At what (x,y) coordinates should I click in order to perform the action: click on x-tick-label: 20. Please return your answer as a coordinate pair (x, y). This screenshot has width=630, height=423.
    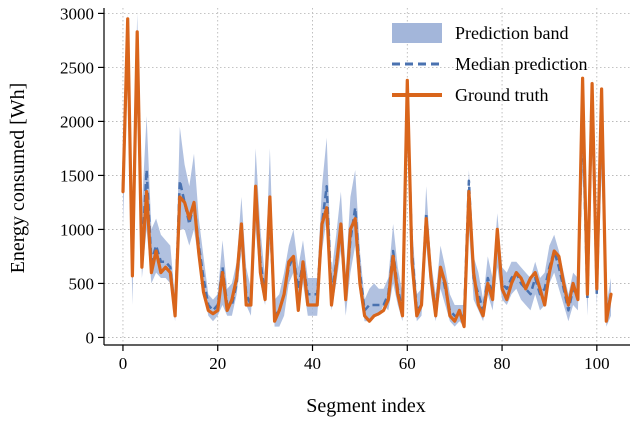
    Looking at the image, I should click on (217, 363).